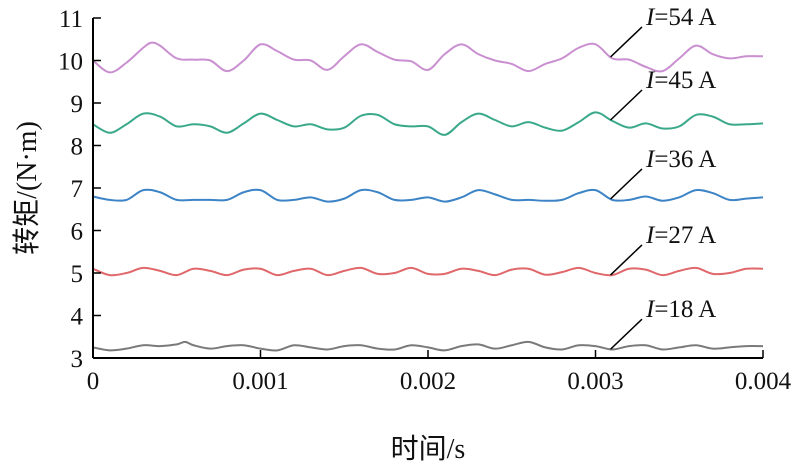 The height and width of the screenshot is (469, 800). Describe the element at coordinates (77, 359) in the screenshot. I see `y-tick-label: 3` at that location.